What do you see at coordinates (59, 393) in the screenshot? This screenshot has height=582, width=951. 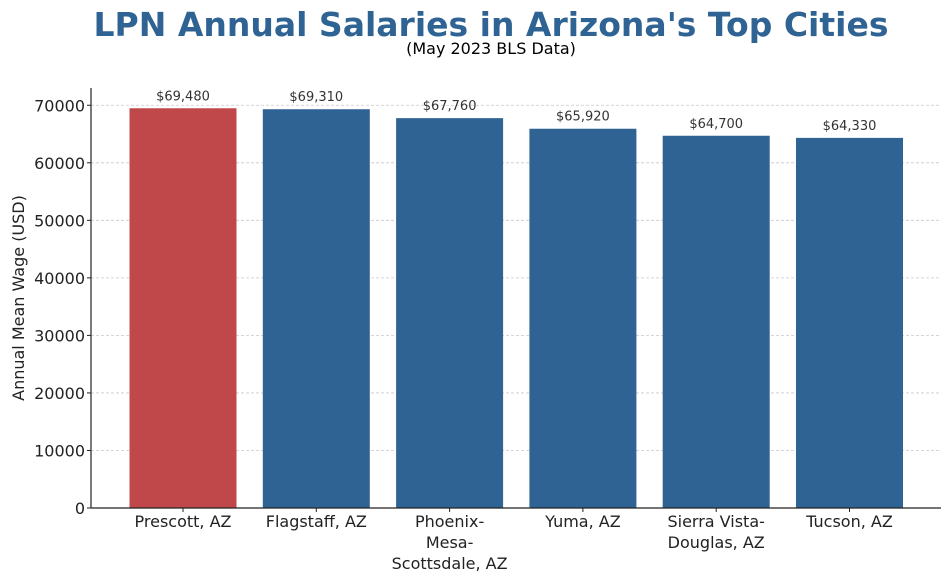 I see `y-tick-label: 20000` at bounding box center [59, 393].